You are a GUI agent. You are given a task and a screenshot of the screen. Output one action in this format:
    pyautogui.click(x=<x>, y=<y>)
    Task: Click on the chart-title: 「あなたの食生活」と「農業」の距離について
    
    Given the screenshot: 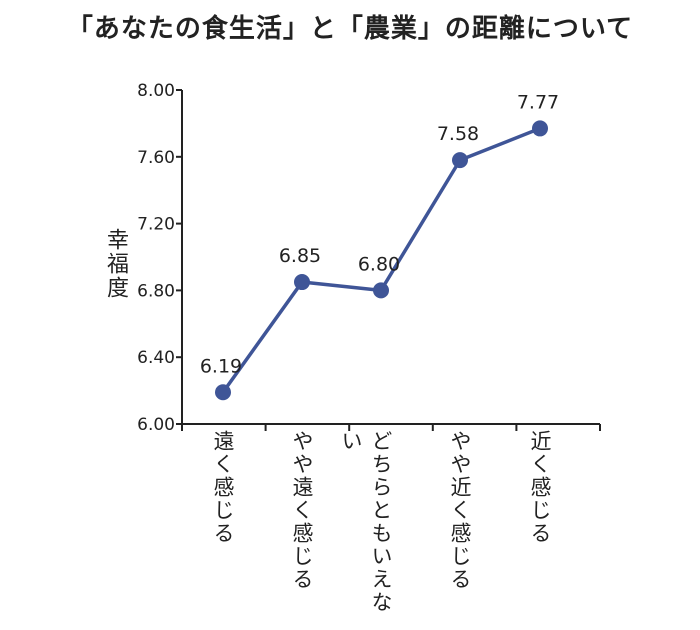 What is the action you would take?
    pyautogui.click(x=350, y=29)
    